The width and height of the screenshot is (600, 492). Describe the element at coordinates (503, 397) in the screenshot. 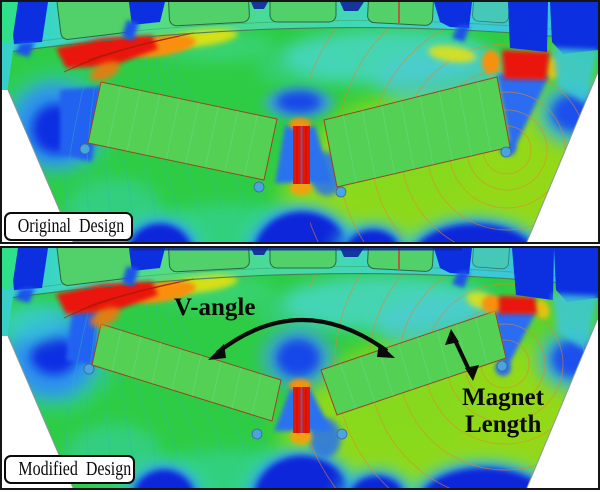

I see `svg-text: Magnet` at that location.